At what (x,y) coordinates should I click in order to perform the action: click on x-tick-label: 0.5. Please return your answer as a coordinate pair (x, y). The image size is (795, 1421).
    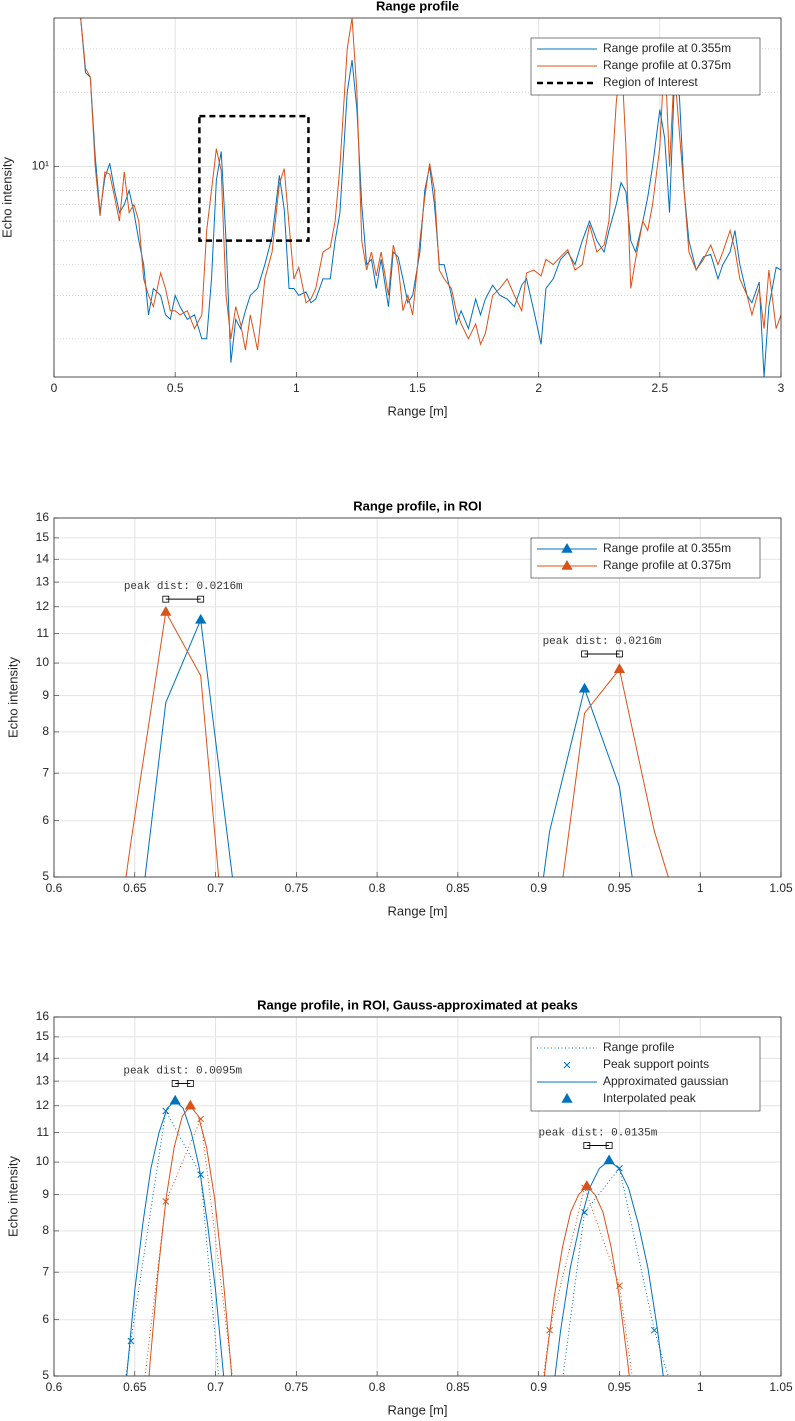
    Looking at the image, I should click on (175, 388).